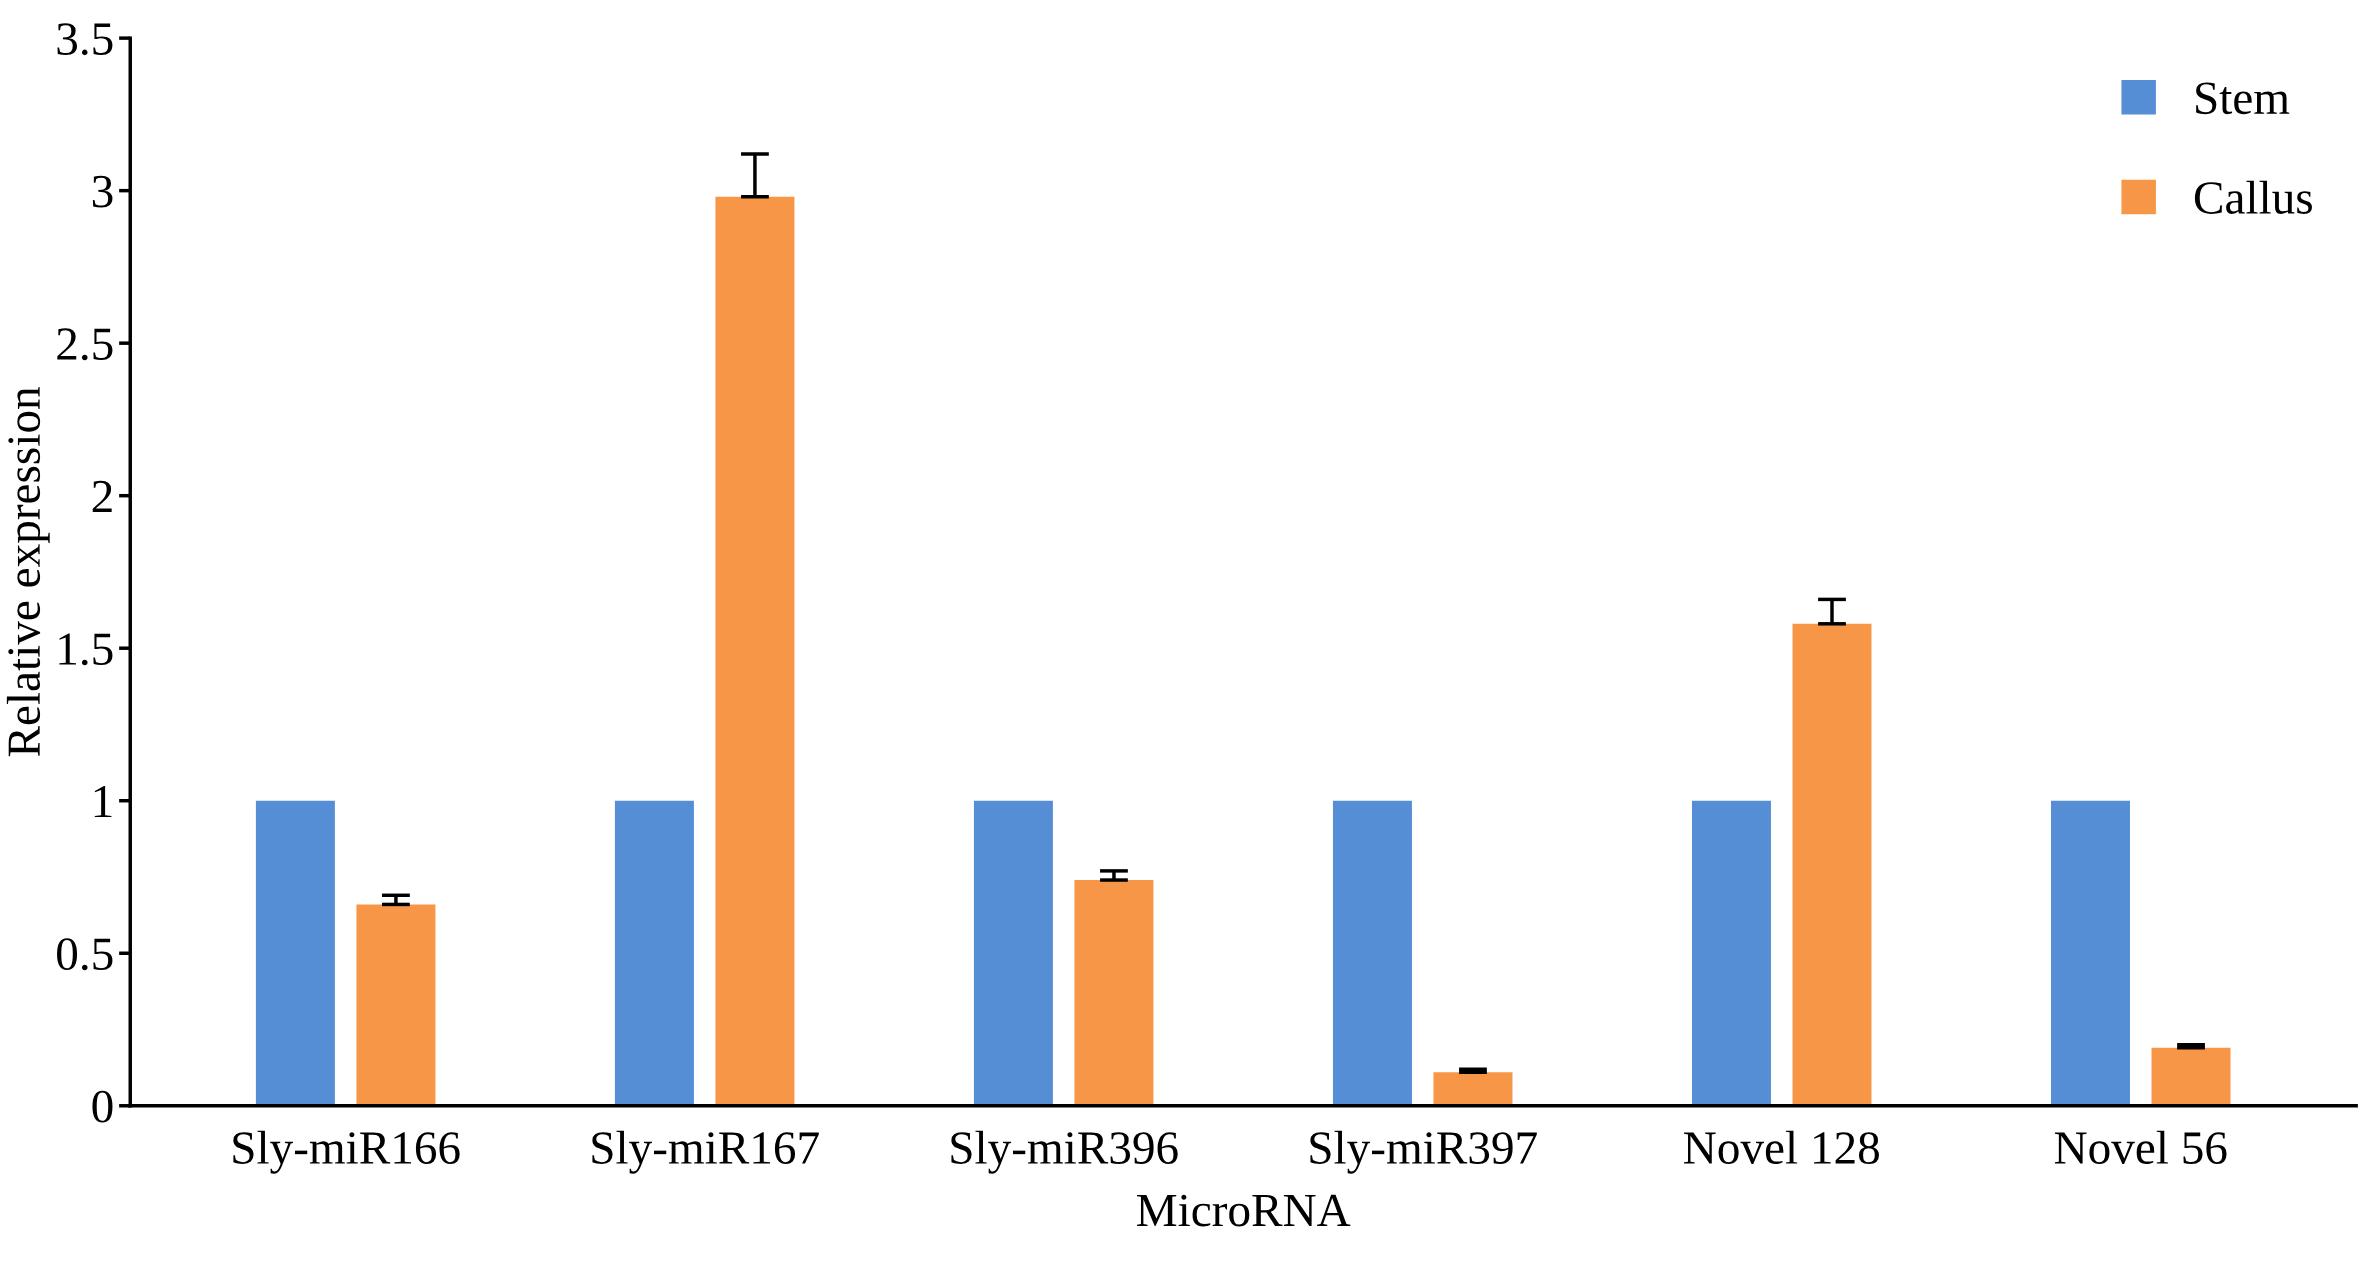 The image size is (2368, 1271). What do you see at coordinates (2253, 197) in the screenshot?
I see `legend-label: Callus` at bounding box center [2253, 197].